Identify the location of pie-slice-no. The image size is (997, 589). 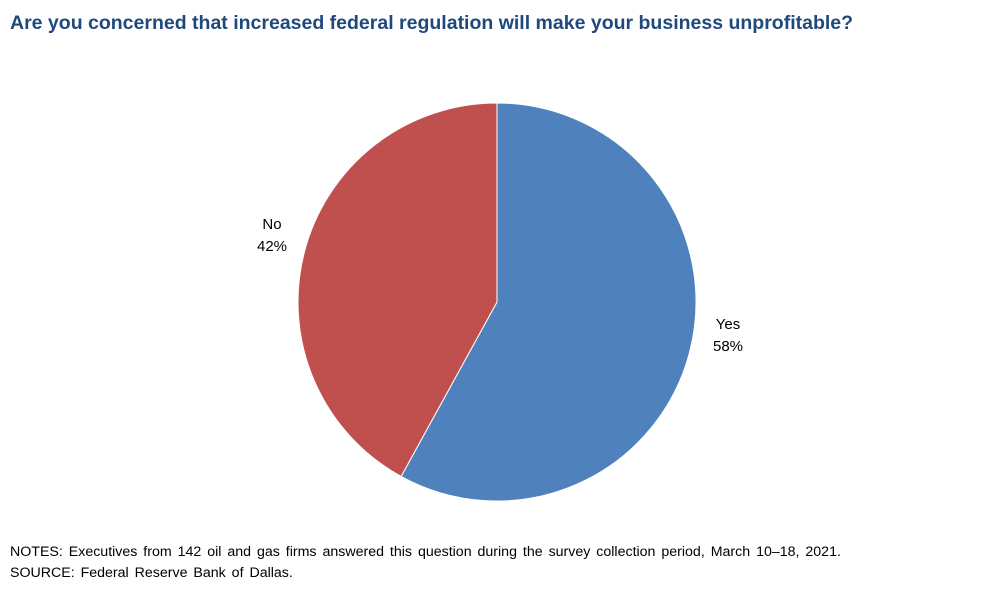
(397, 290).